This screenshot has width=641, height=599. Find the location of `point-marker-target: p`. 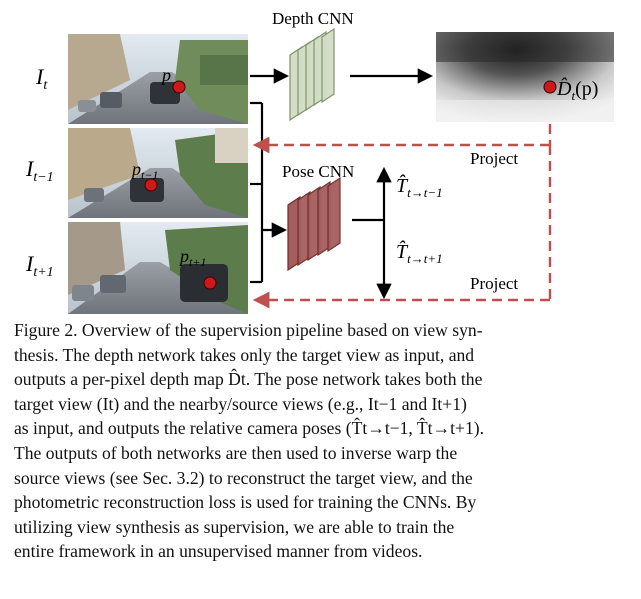

point-marker-target: p is located at coordinates (173, 79).